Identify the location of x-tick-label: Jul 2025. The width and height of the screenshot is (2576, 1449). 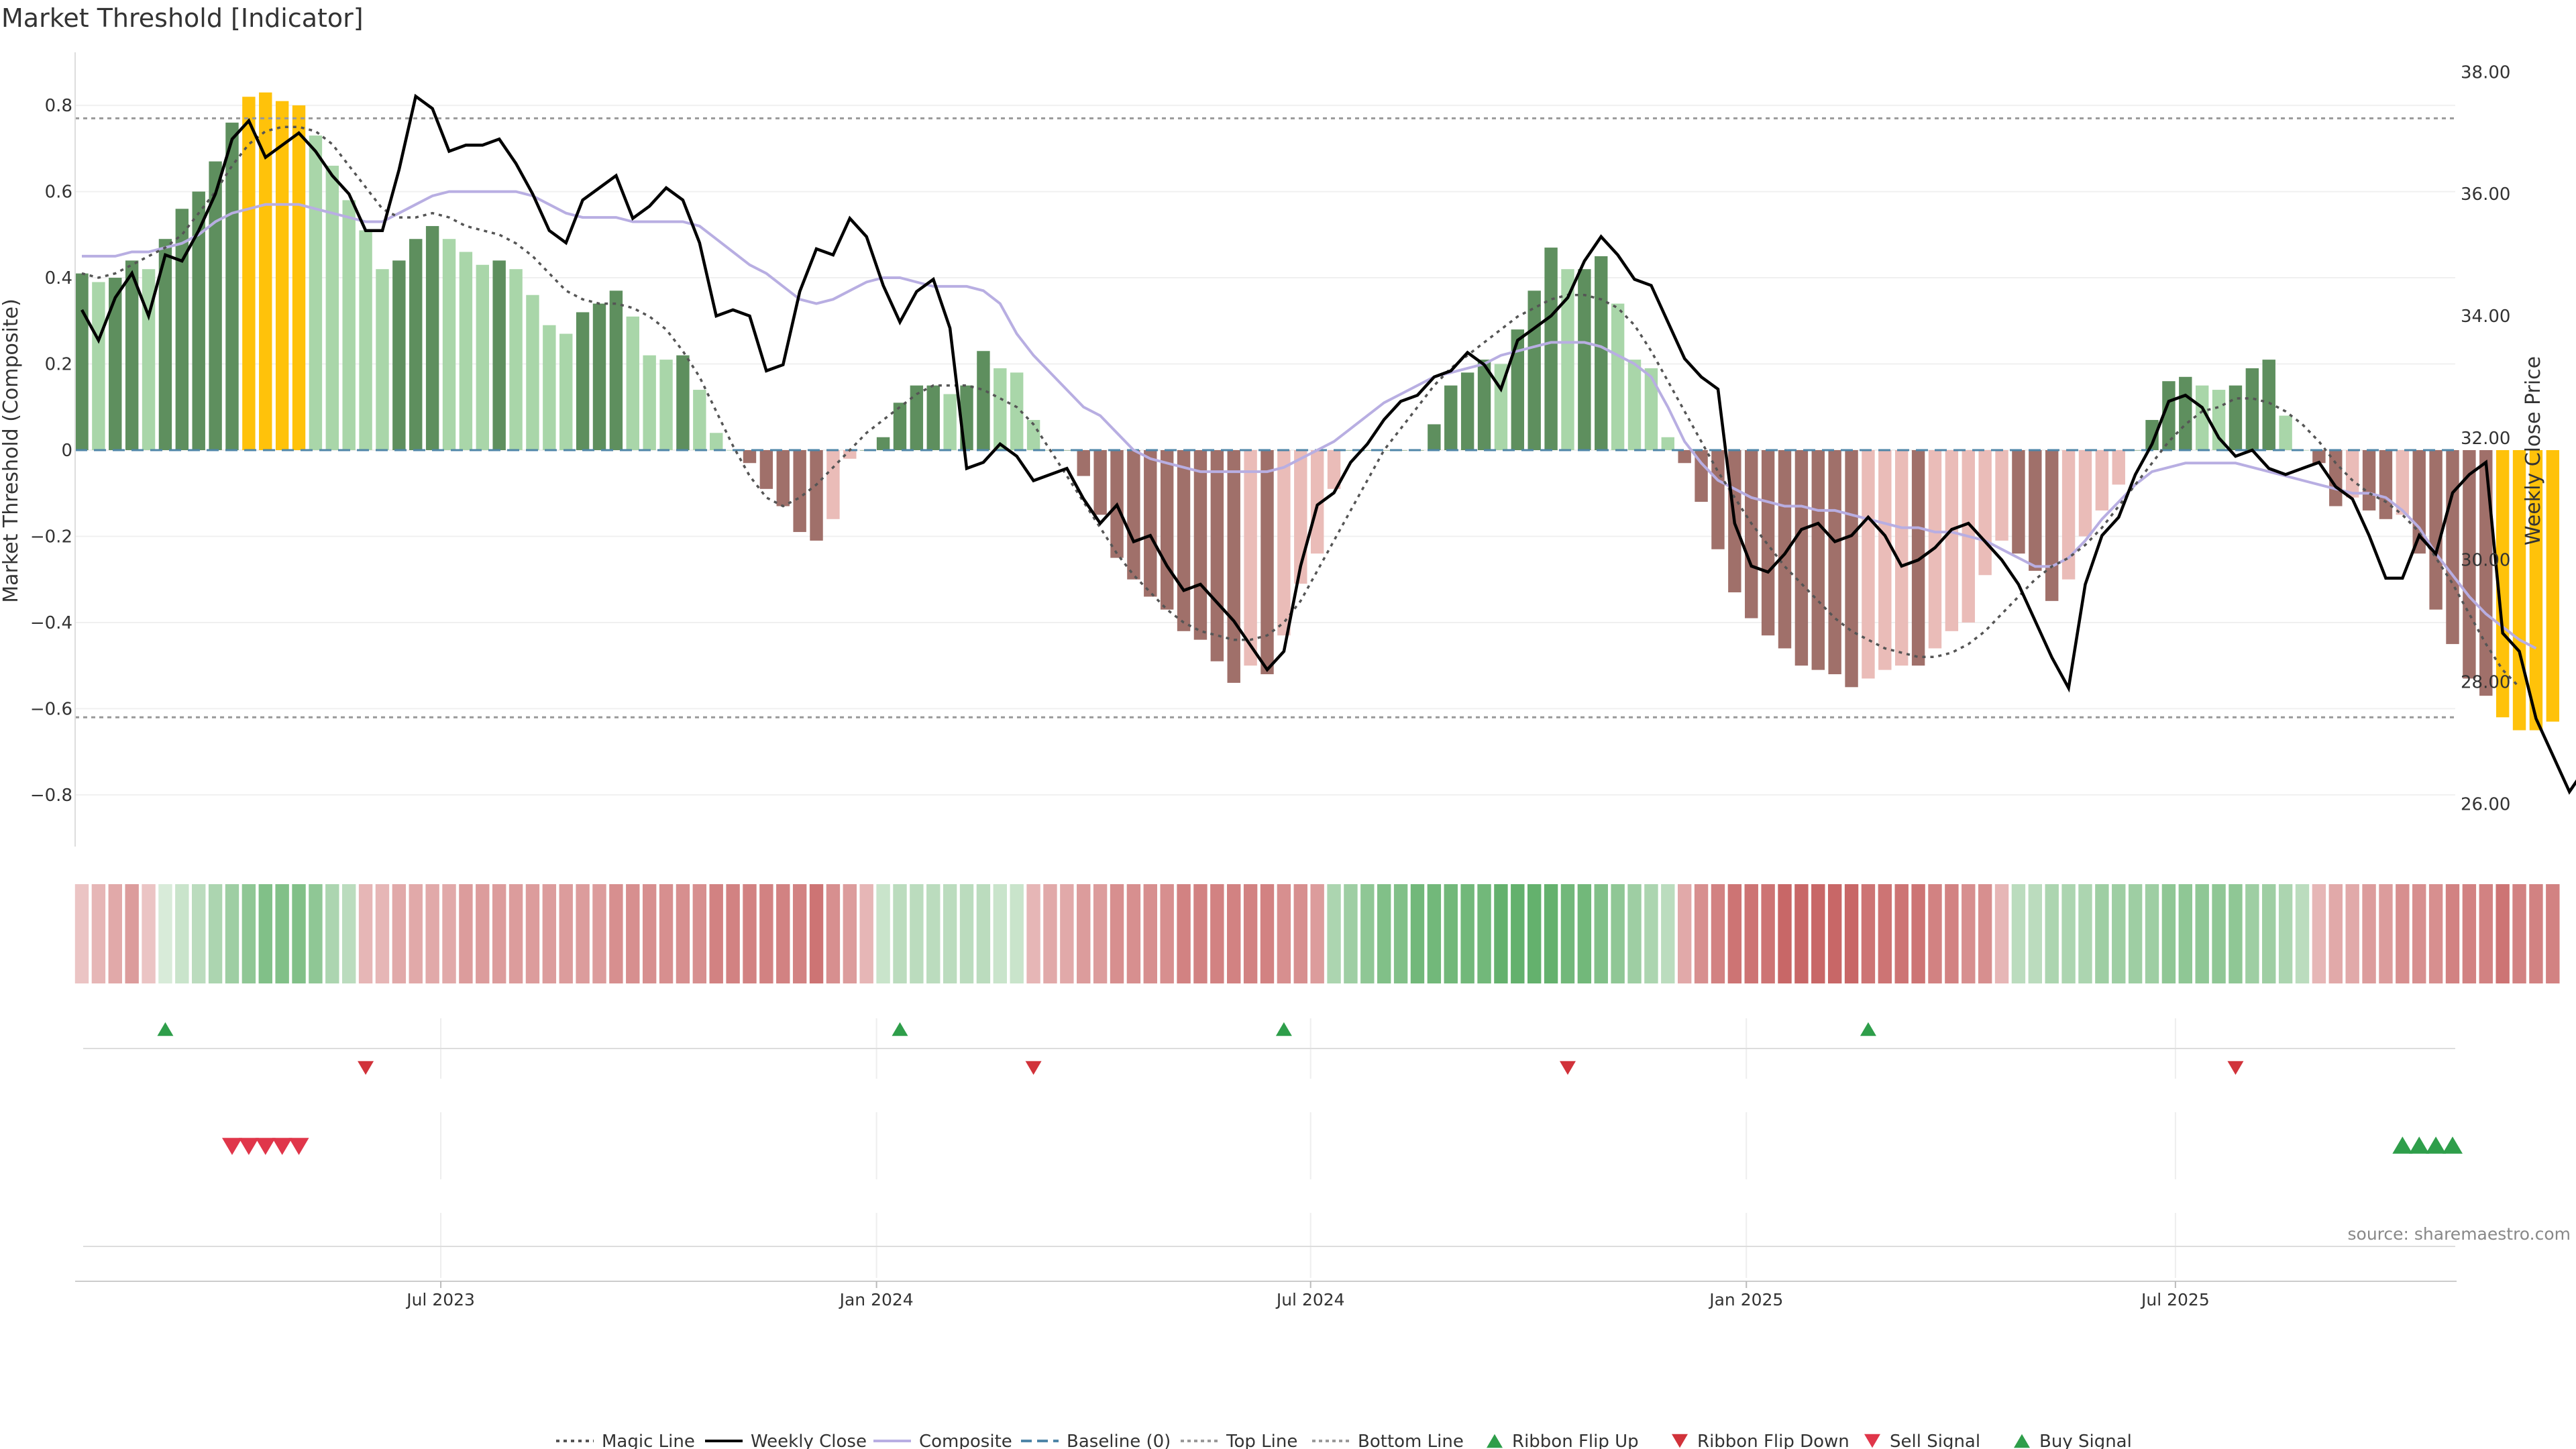
(2175, 1299).